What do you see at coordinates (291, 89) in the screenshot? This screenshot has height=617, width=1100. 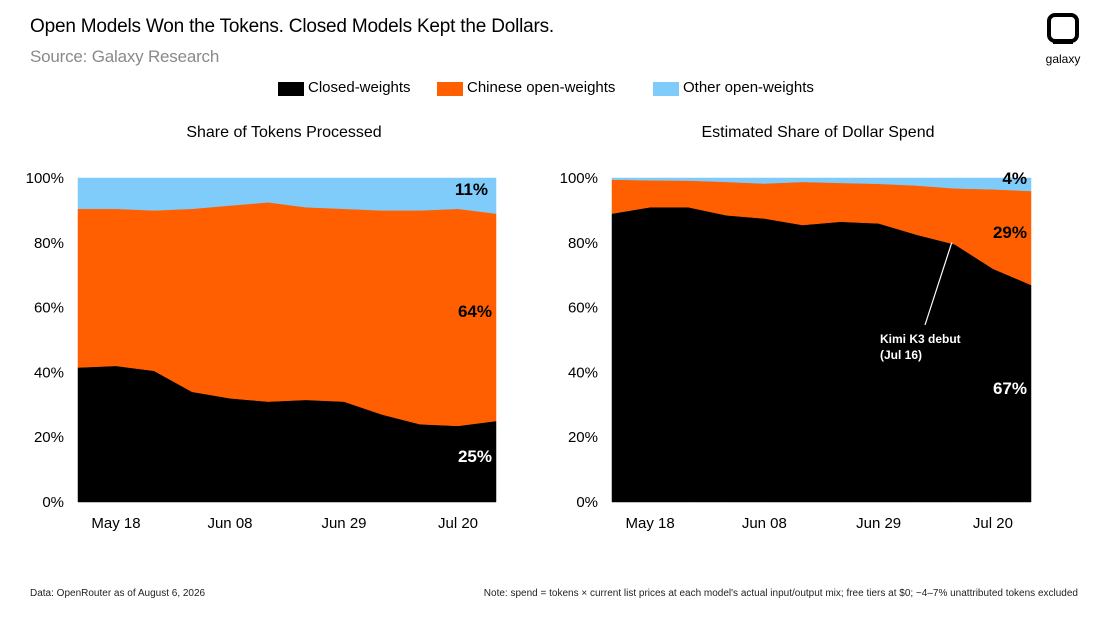 I see `legend-swatch-closed` at bounding box center [291, 89].